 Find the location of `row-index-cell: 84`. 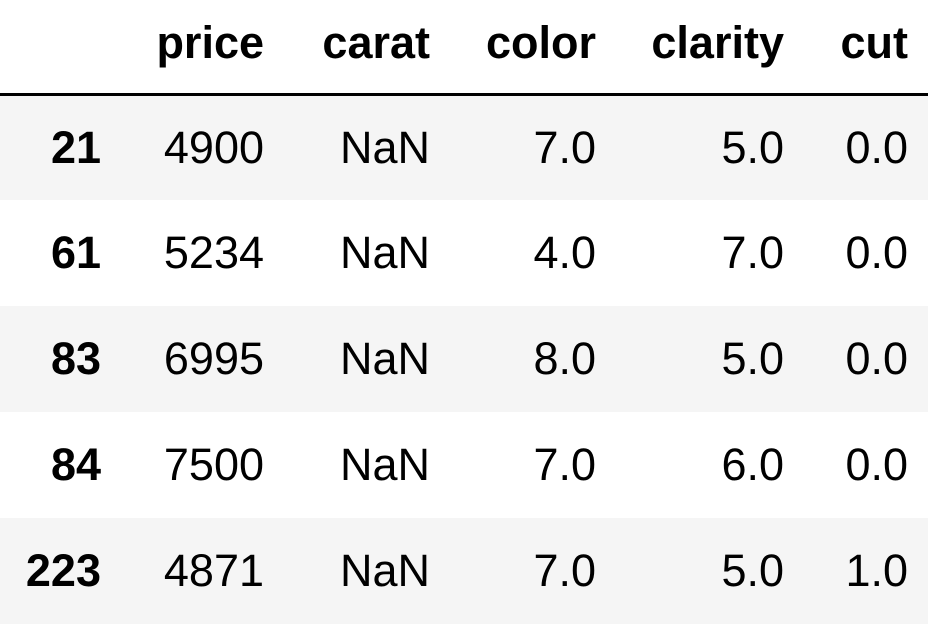

row-index-cell: 84 is located at coordinates (75, 464).